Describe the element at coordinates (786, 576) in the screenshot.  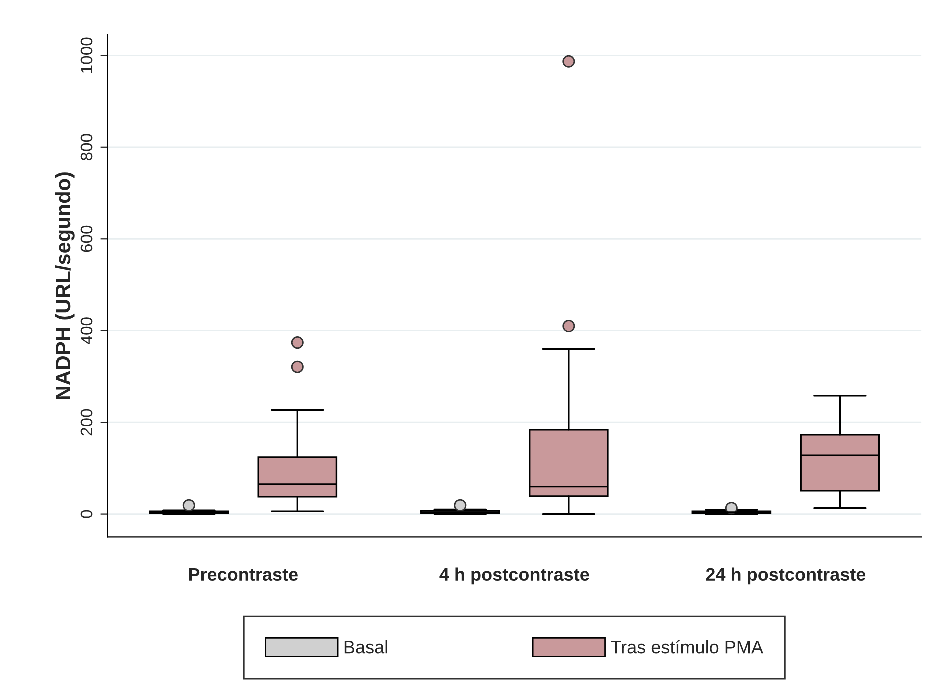
I see `x-tick-label: 24 h postcontraste` at that location.